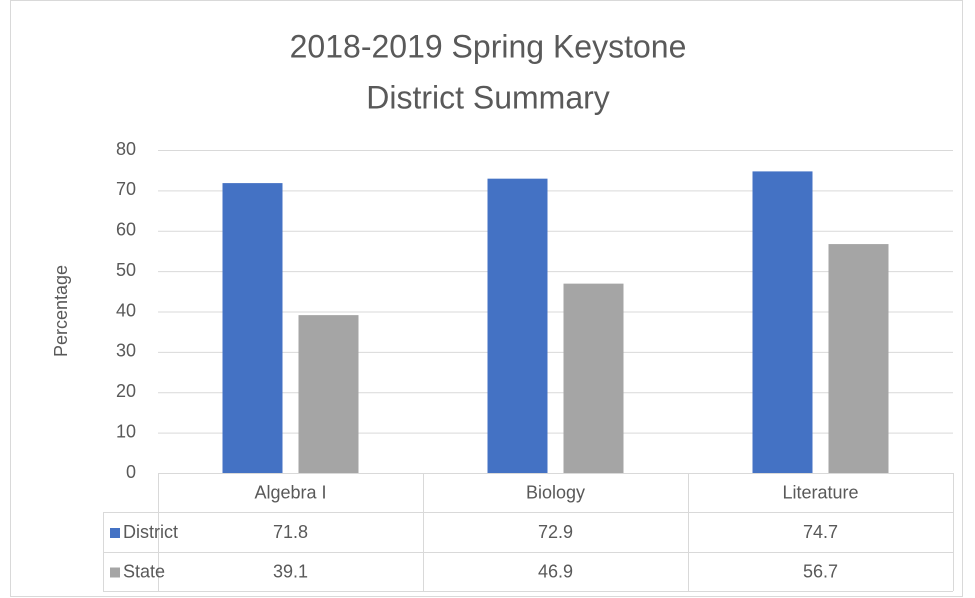 Image resolution: width=975 pixels, height=598 pixels. Describe the element at coordinates (290, 492) in the screenshot. I see `x-tick-label: Algebra I` at that location.